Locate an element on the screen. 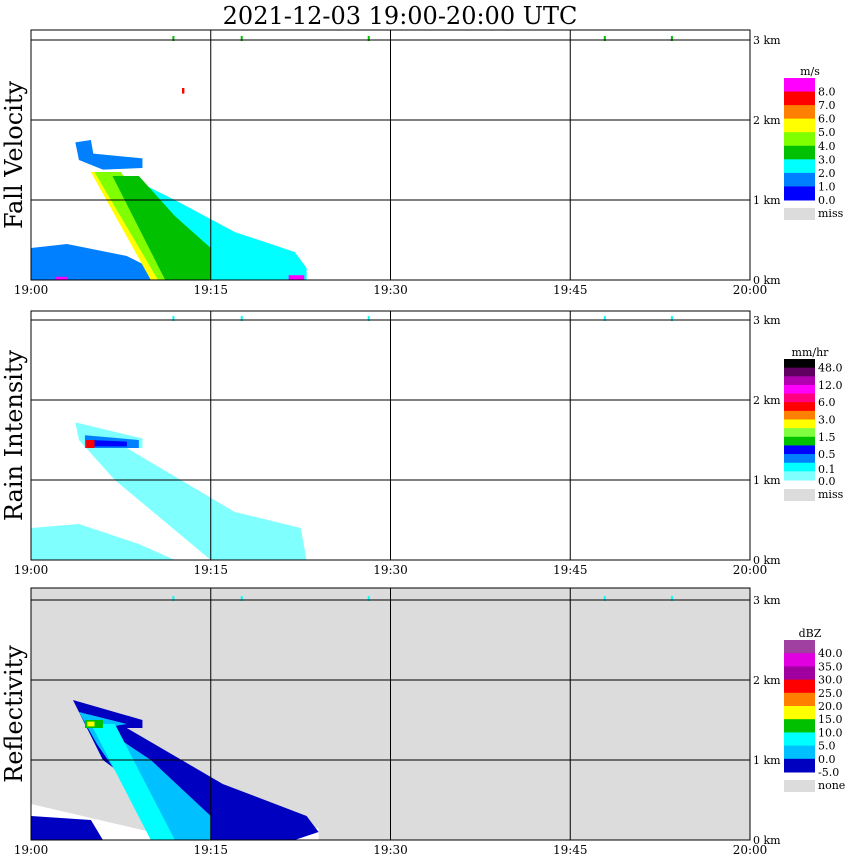  legend-label: 35.0 is located at coordinates (830, 666).